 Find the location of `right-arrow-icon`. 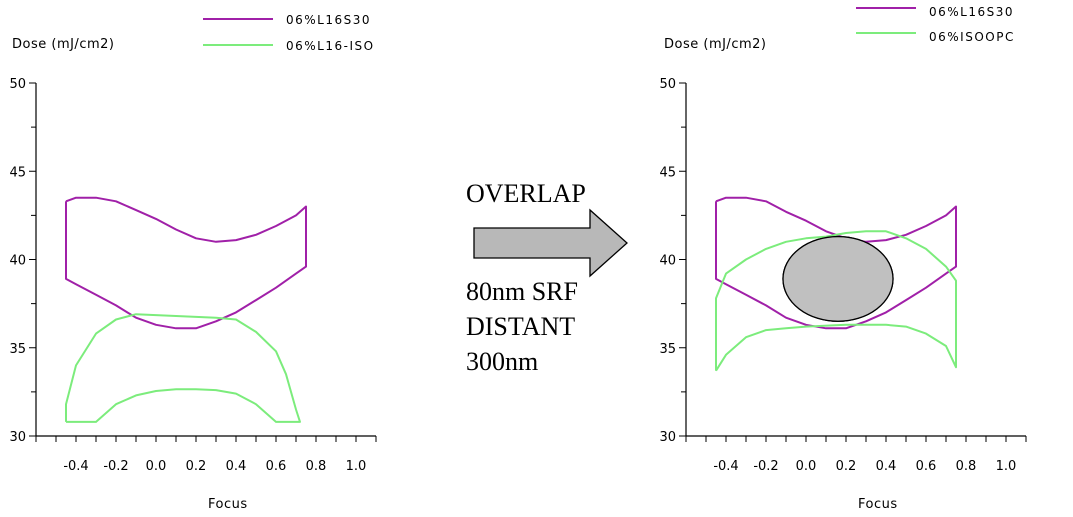

right-arrow-icon is located at coordinates (550, 243).